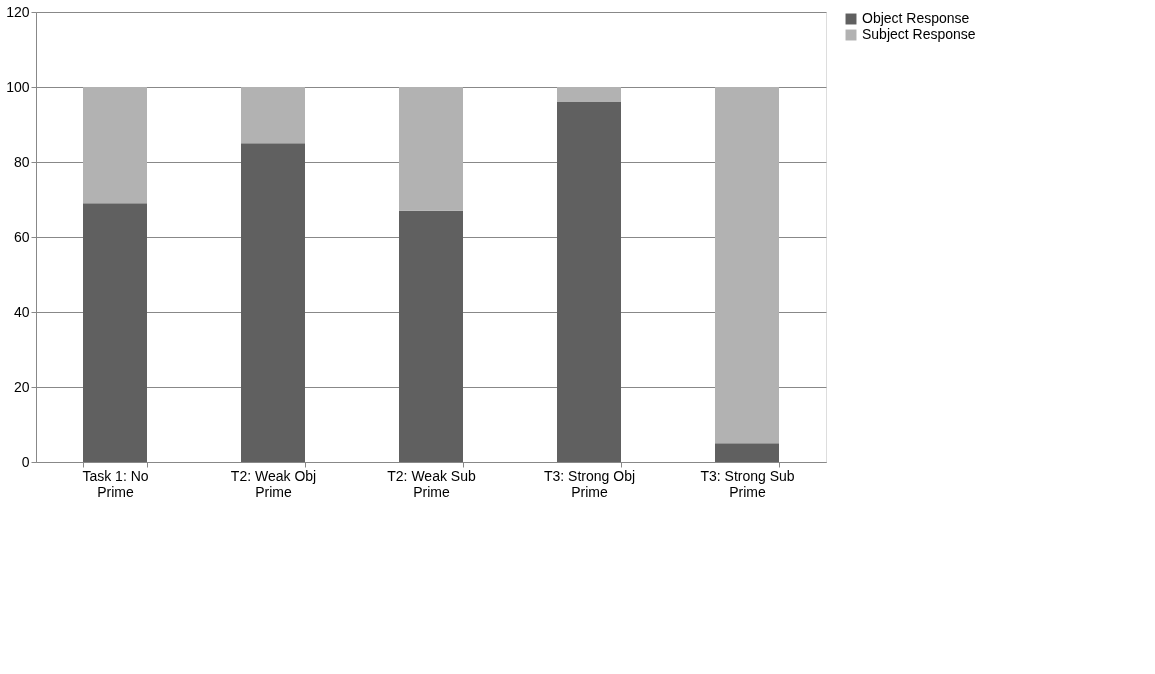 Image resolution: width=1155 pixels, height=674 pixels. I want to click on y-tick-label: 100, so click(18, 86).